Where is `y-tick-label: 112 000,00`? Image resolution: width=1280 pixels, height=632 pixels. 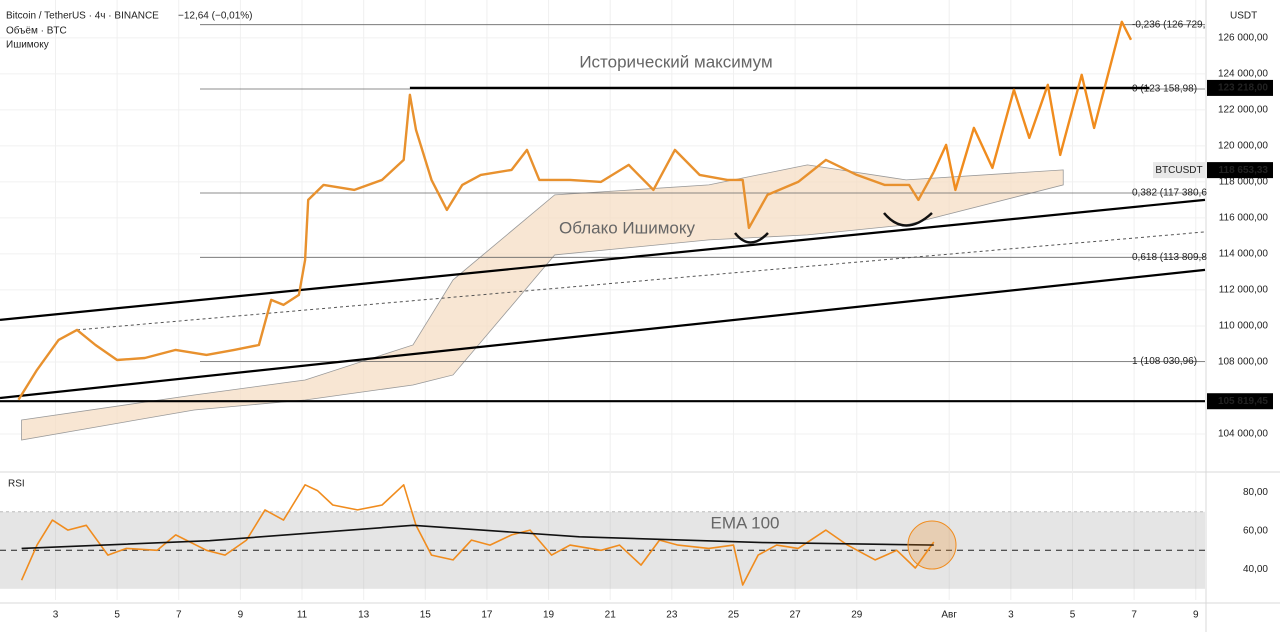
y-tick-label: 112 000,00 is located at coordinates (1244, 290).